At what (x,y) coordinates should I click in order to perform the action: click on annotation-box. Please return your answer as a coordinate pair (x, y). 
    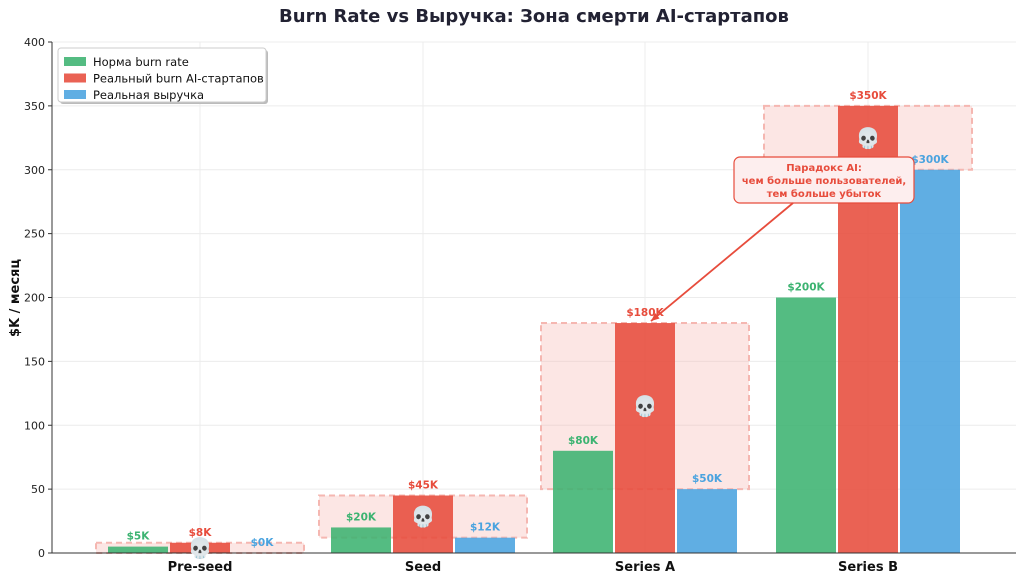
    Looking at the image, I should click on (824, 180).